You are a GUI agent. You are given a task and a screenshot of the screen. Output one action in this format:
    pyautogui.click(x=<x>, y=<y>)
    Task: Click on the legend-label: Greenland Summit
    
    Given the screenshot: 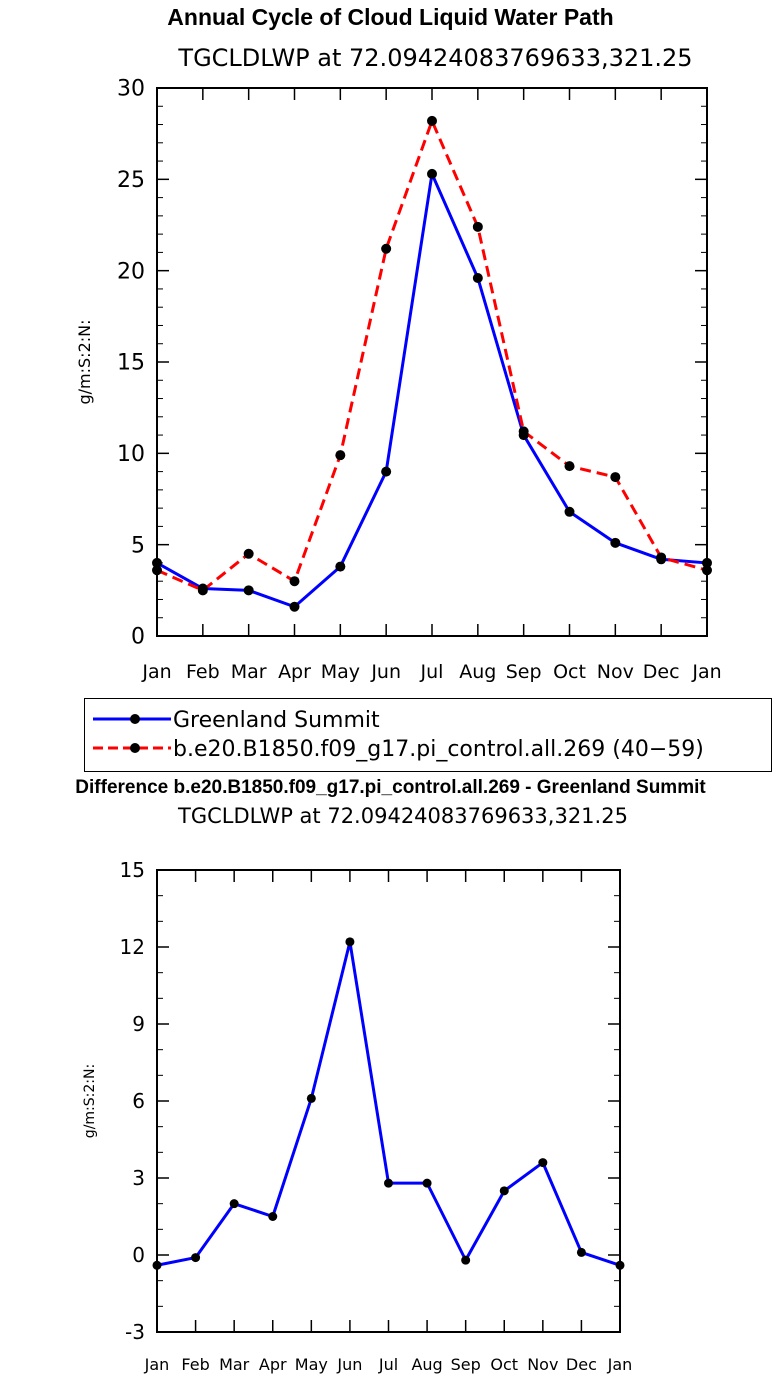 What is the action you would take?
    pyautogui.click(x=276, y=720)
    